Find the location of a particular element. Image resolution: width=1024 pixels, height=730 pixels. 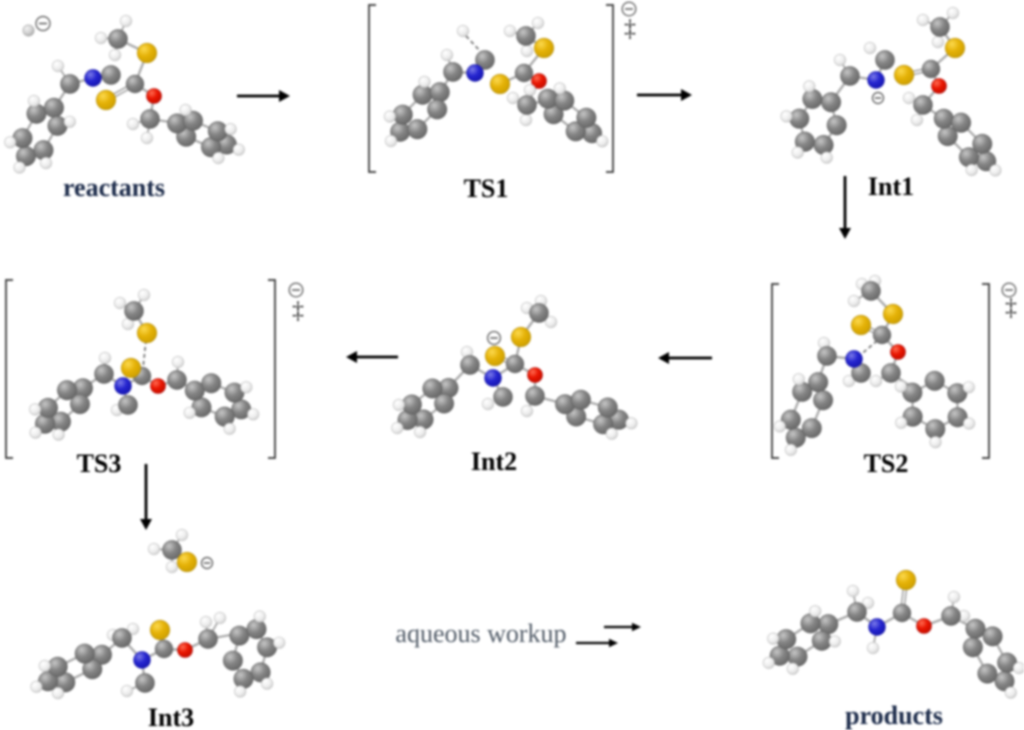

svg-text: aqueous workup is located at coordinates (480, 633).